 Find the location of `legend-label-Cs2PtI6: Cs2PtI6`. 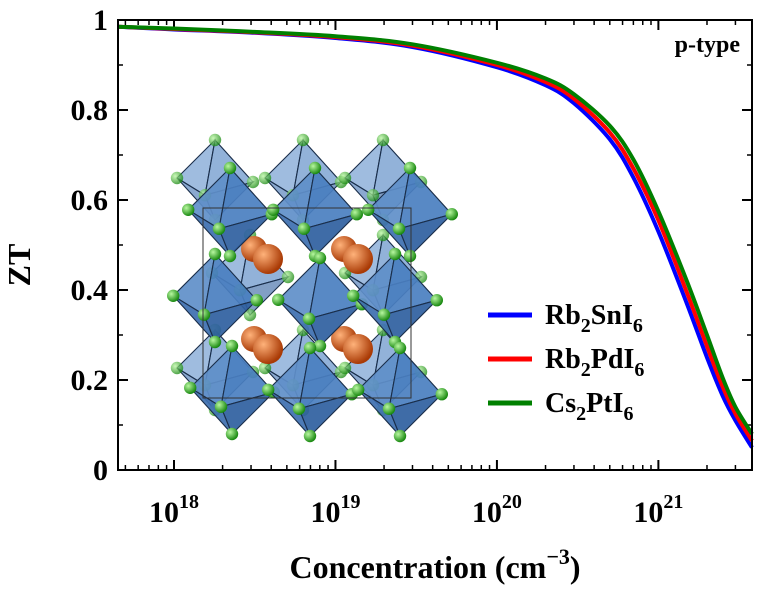

legend-label-Cs2PtI6: Cs2PtI6 is located at coordinates (589, 406).